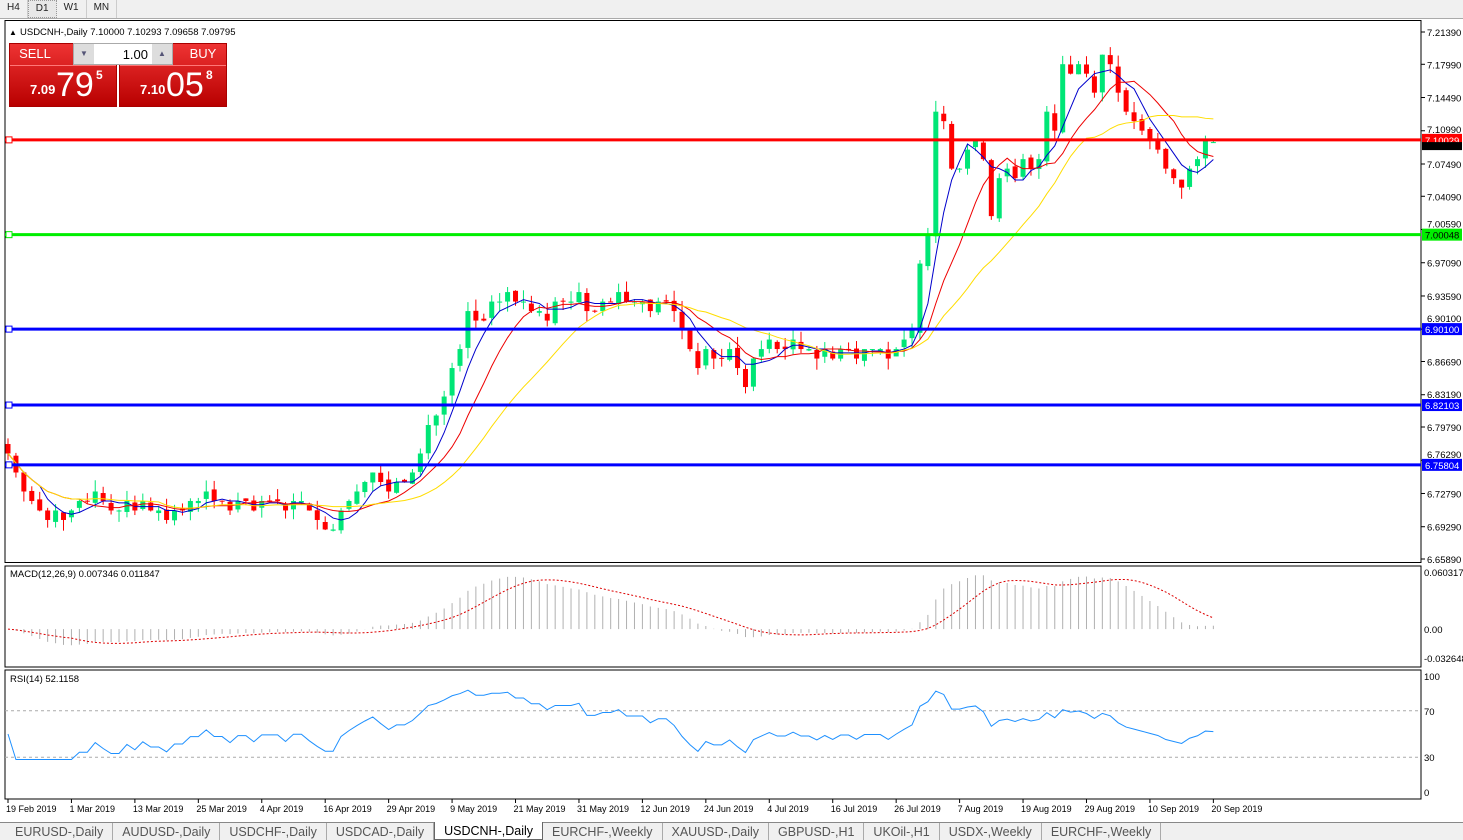 The height and width of the screenshot is (840, 1463). What do you see at coordinates (603, 809) in the screenshot?
I see `date-axis-label: 31 May 2019` at bounding box center [603, 809].